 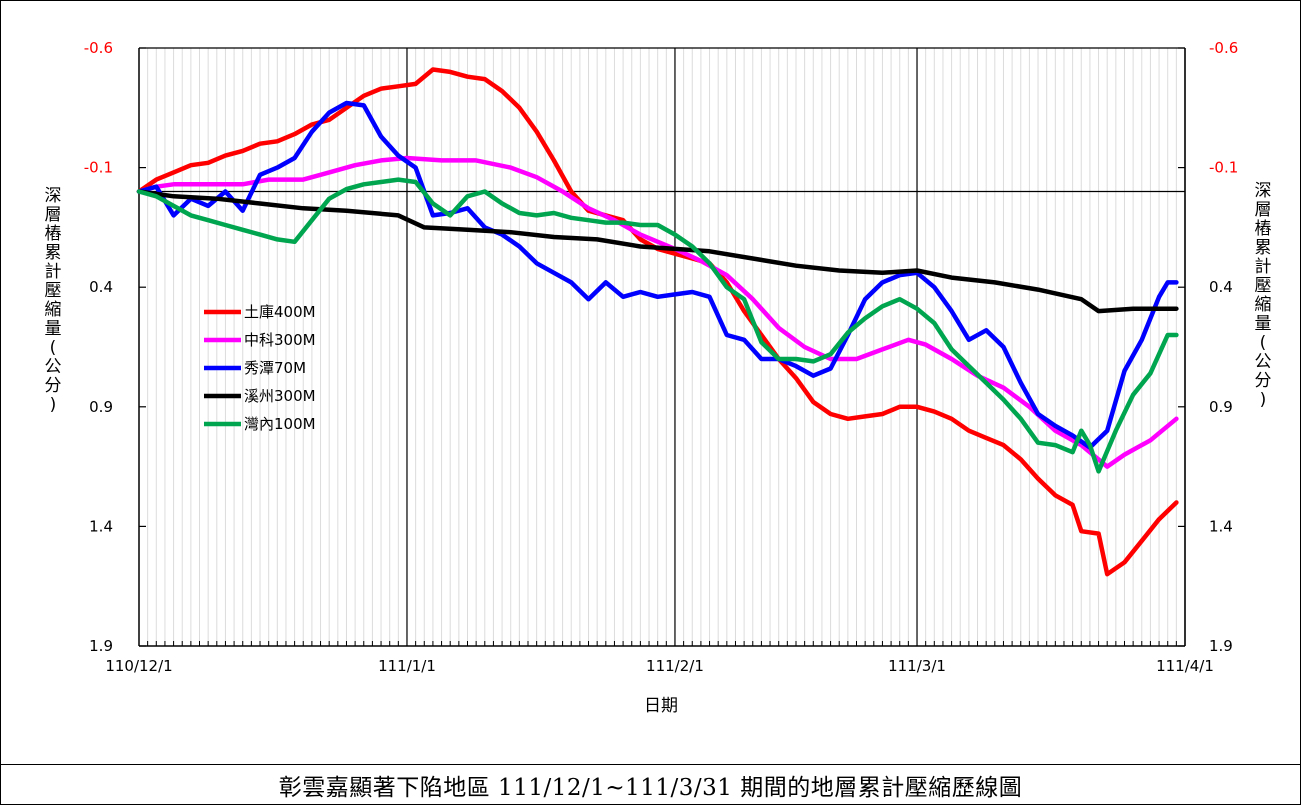 I want to click on x-tick-label: 111/3/1, so click(x=917, y=666).